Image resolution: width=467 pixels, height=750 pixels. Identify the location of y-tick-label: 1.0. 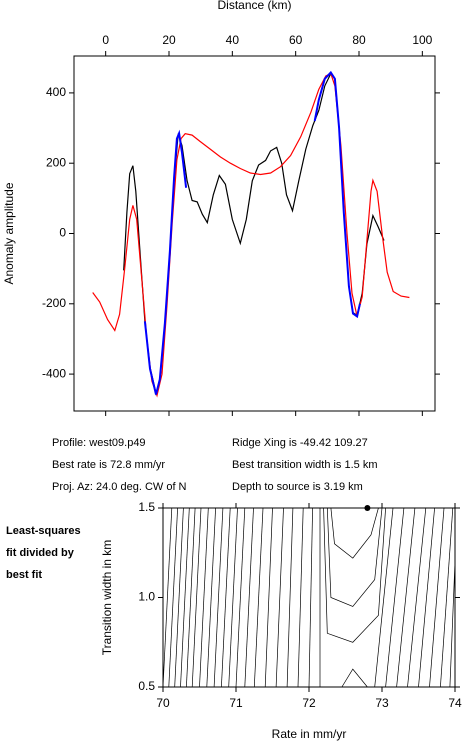
(146, 597).